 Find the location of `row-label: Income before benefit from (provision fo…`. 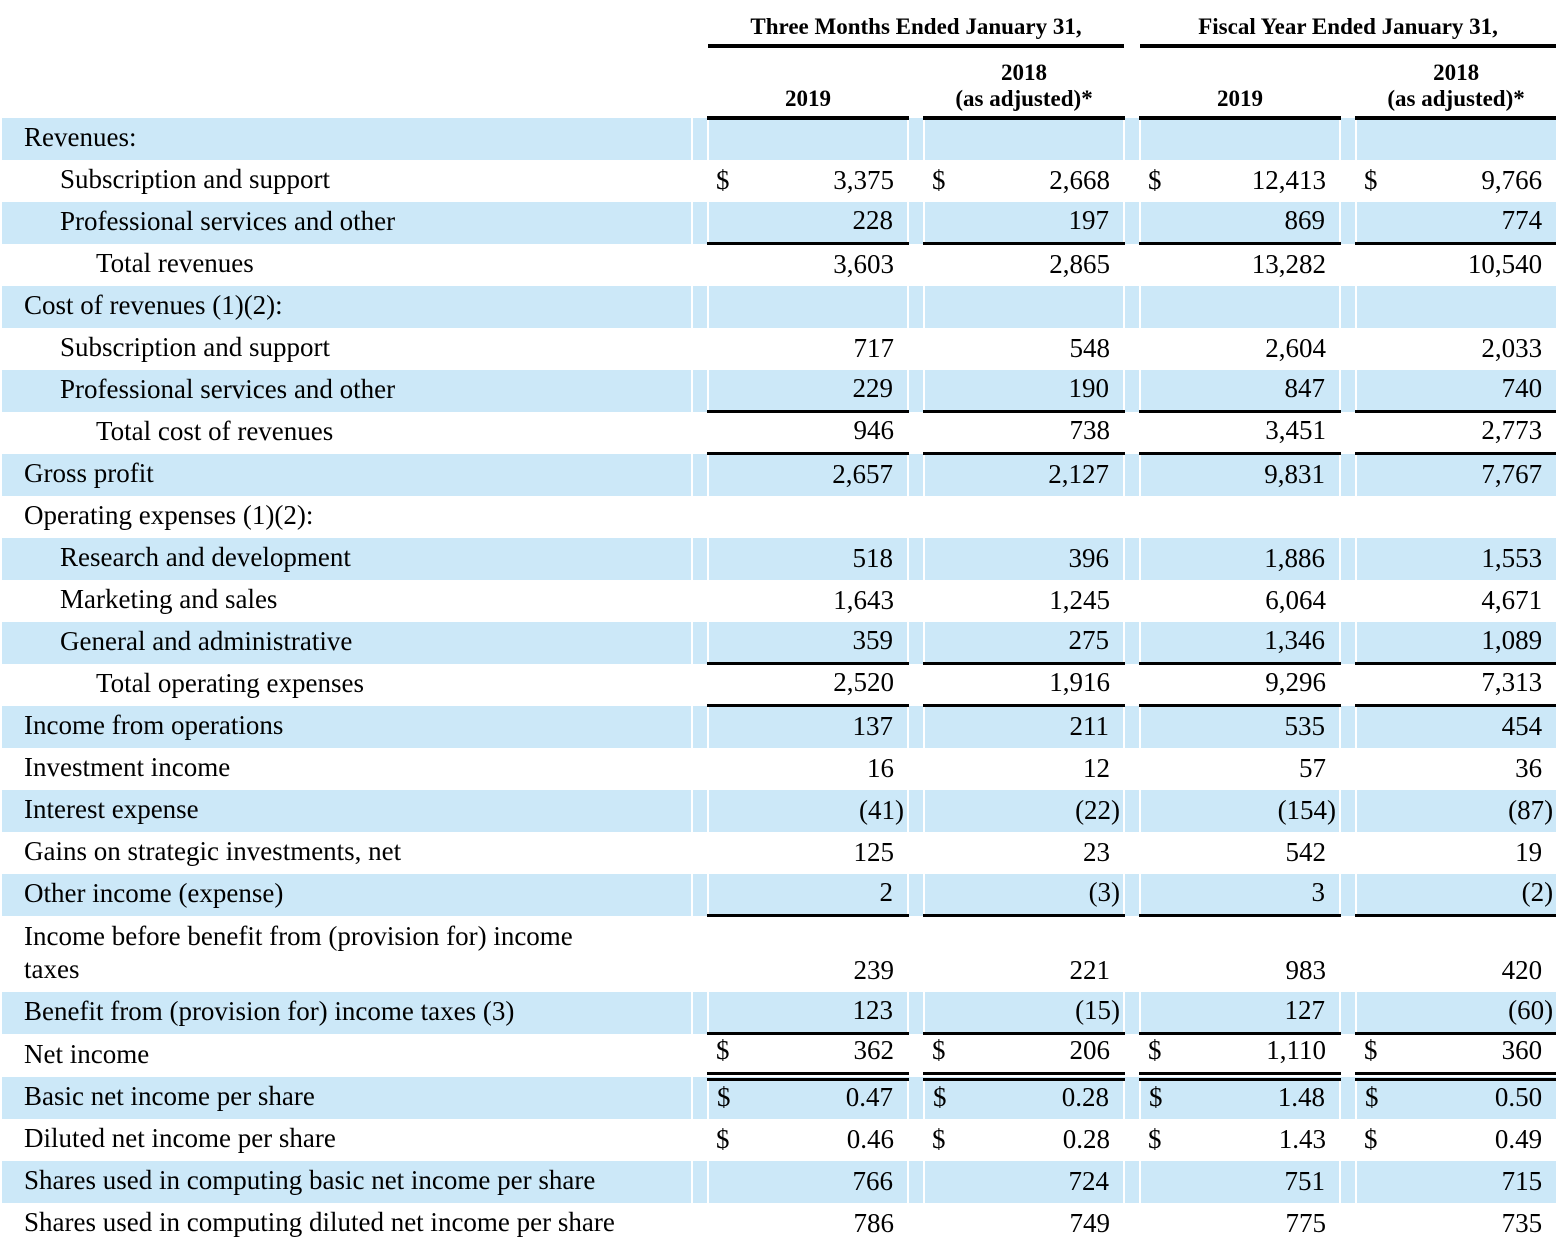

row-label: Income before benefit from (provision fo… is located at coordinates (298, 952).